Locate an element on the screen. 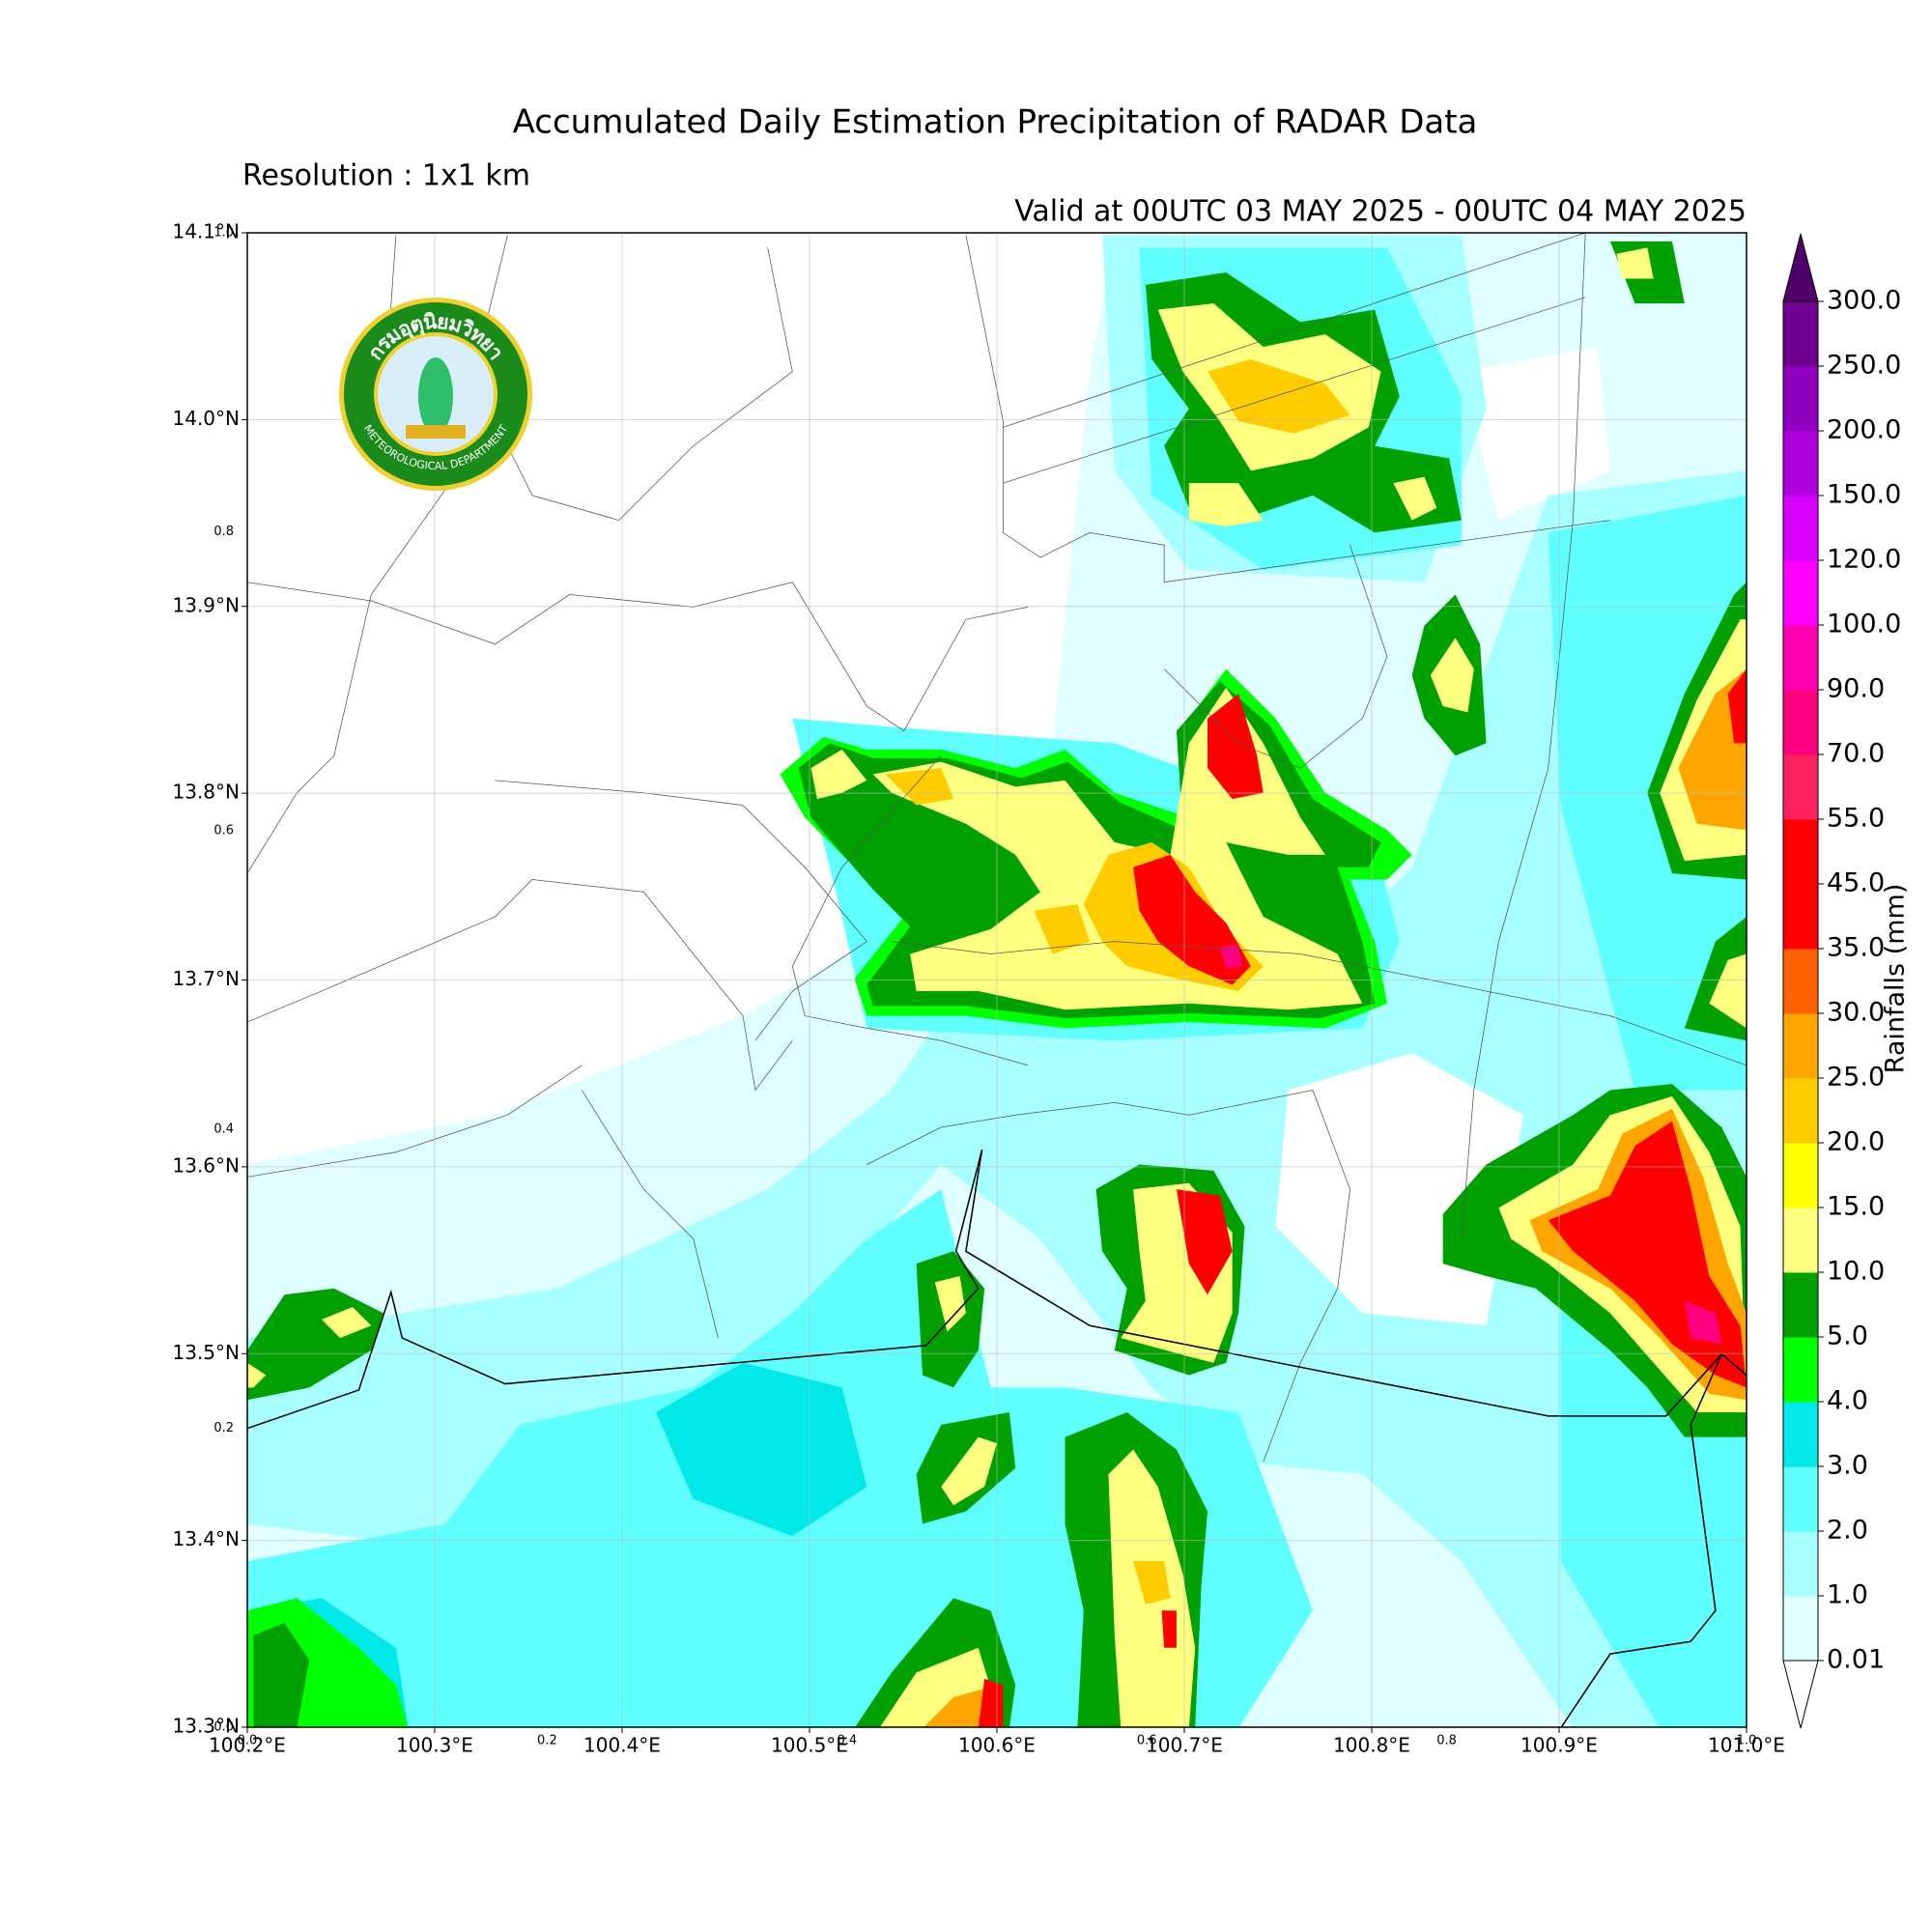  colorbar-under is located at coordinates (1800, 1694).